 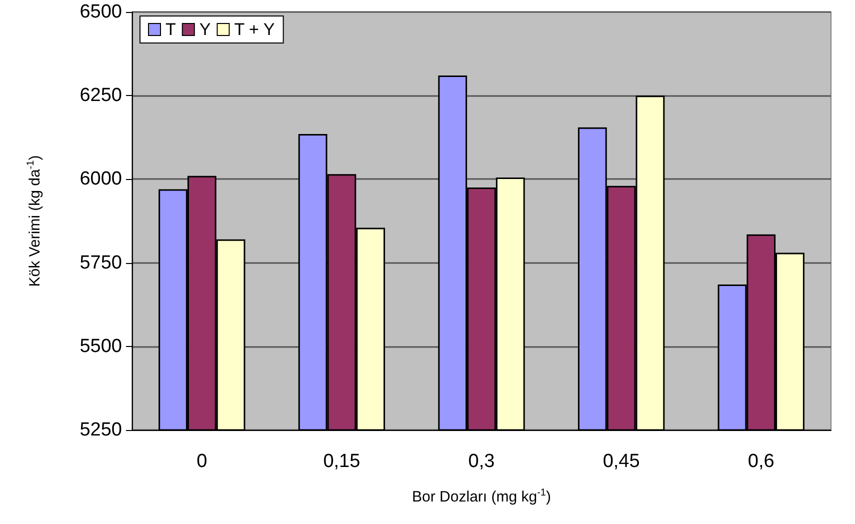 What do you see at coordinates (341, 461) in the screenshot?
I see `x-tick-label: 0,15` at bounding box center [341, 461].